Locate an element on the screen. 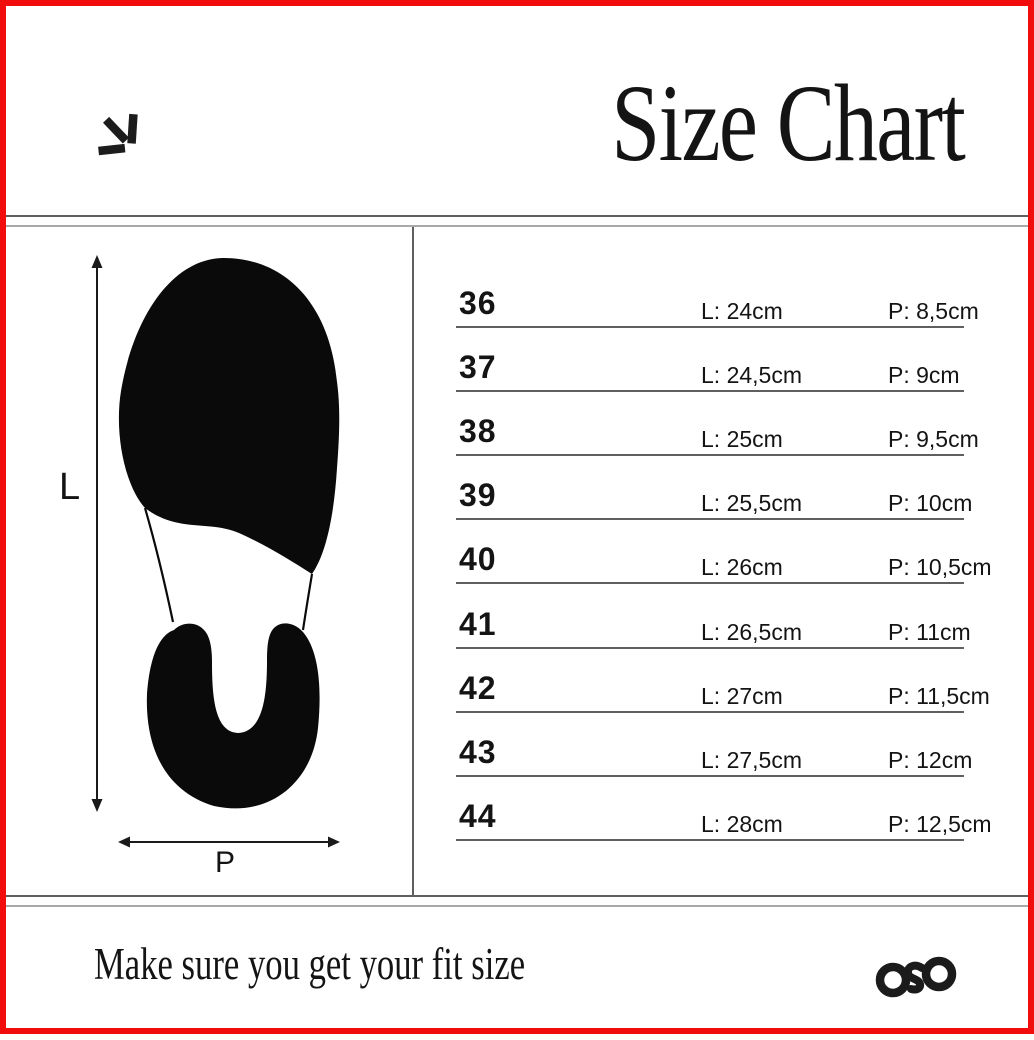 This screenshot has height=1040, width=1034. length-value: L: 24cm is located at coordinates (742, 311).